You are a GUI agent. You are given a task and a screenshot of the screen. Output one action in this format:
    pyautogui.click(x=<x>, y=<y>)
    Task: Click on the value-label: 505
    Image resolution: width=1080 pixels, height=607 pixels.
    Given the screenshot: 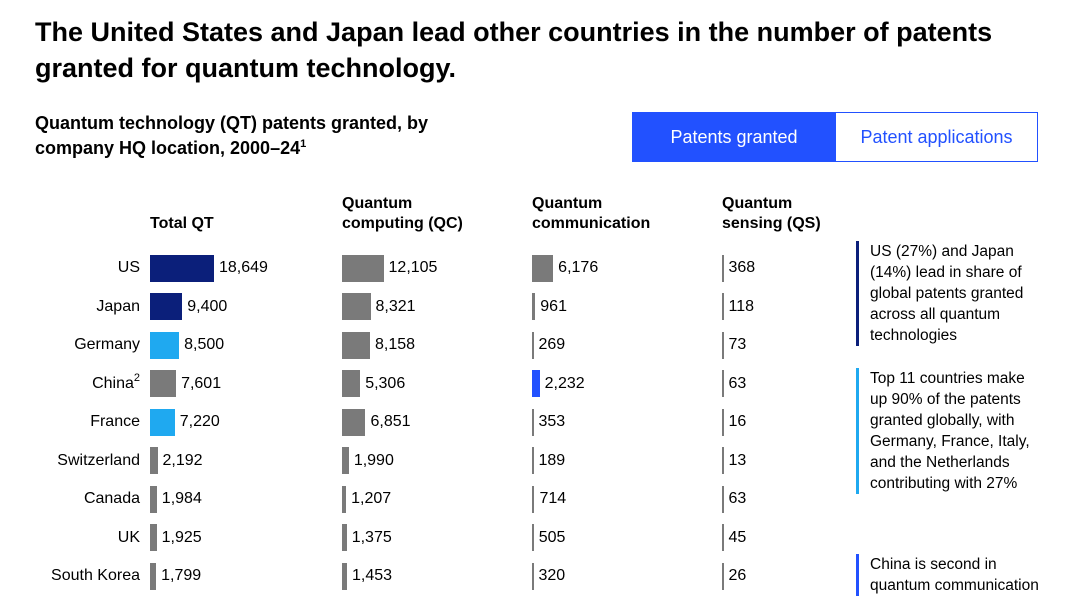 What is the action you would take?
    pyautogui.click(x=552, y=537)
    